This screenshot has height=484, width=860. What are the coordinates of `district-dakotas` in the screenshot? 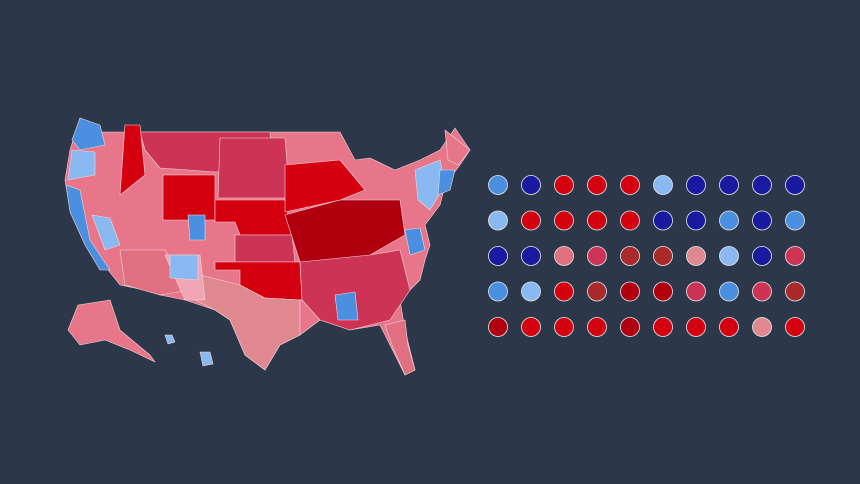 It's located at (254, 168).